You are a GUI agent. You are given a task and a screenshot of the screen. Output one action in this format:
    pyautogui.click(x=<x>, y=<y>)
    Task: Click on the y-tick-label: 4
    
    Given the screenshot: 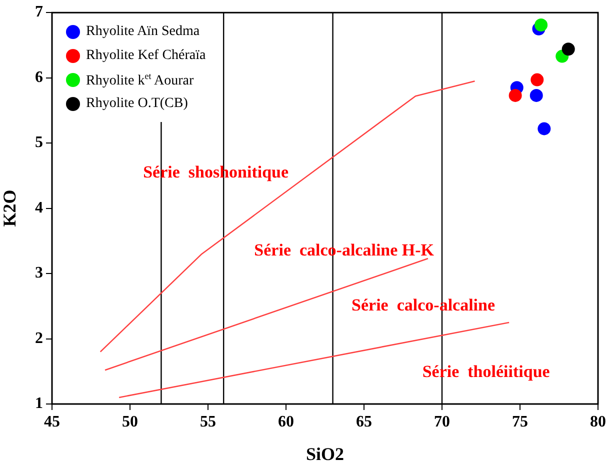 What is the action you would take?
    pyautogui.click(x=39, y=207)
    